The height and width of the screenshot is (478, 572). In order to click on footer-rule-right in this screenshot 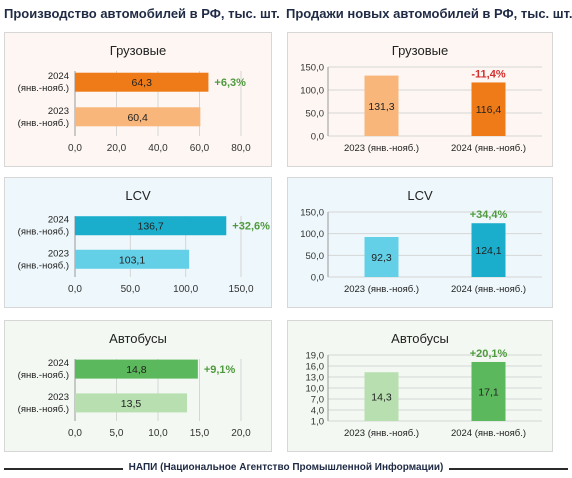, I will do `click(488, 469)`.